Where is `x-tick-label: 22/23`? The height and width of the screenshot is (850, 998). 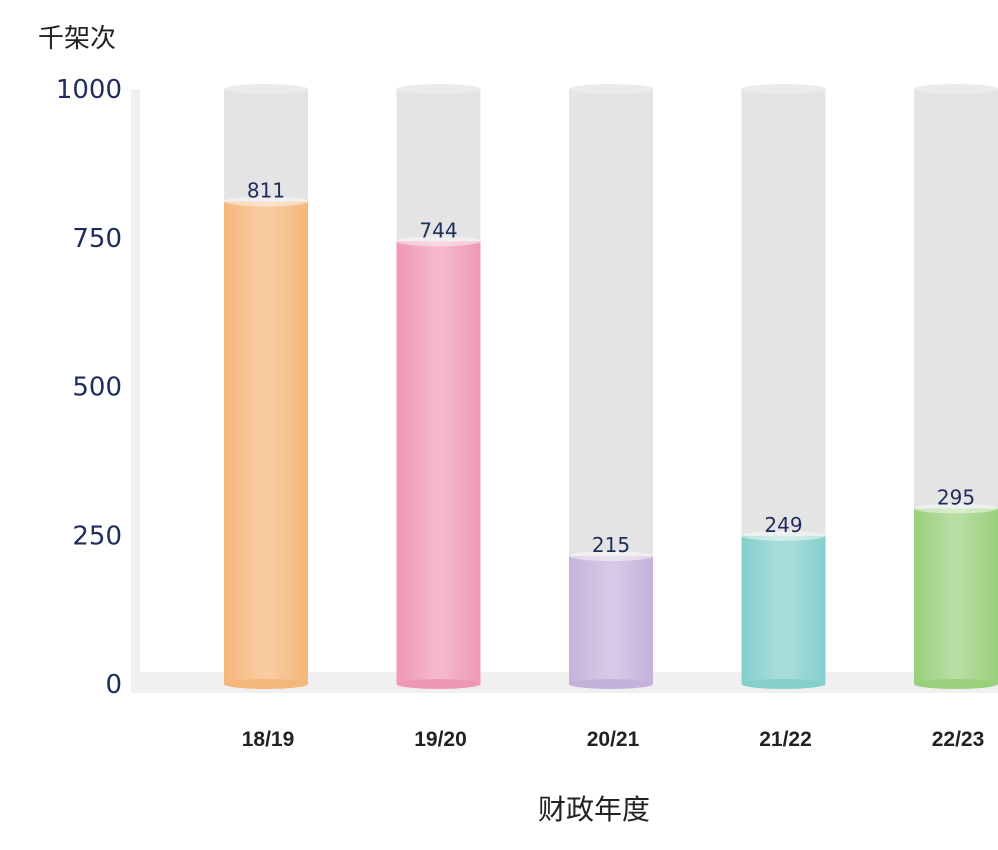 x-tick-label: 22/23 is located at coordinates (958, 739).